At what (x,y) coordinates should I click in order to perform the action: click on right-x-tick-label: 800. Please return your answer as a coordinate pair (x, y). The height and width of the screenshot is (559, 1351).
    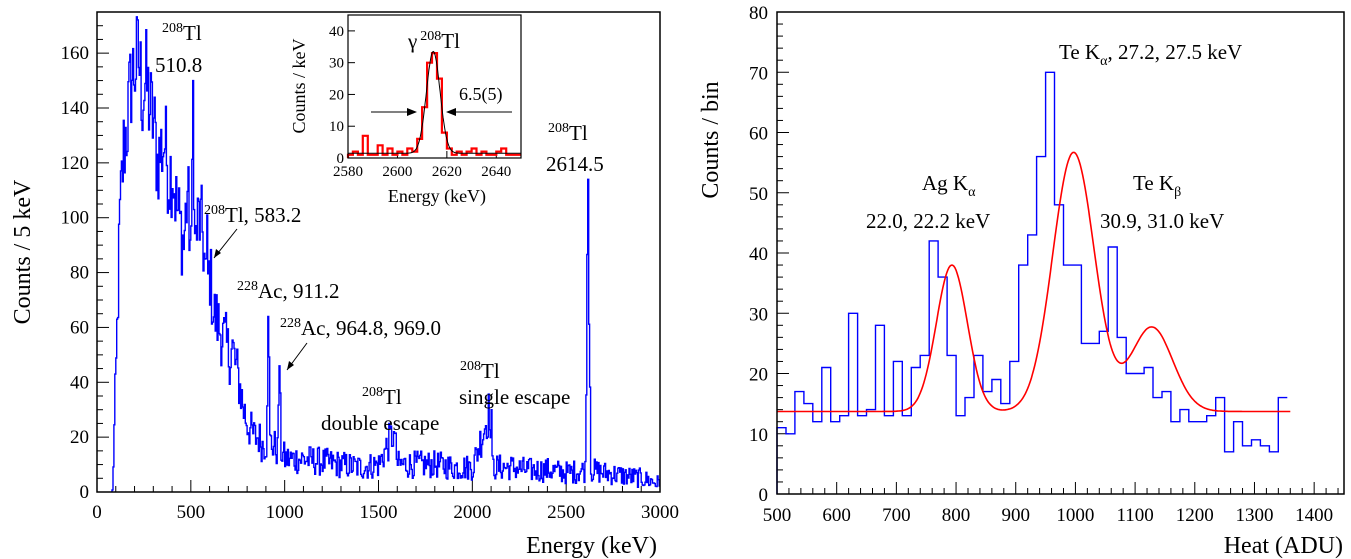
    Looking at the image, I should click on (956, 515).